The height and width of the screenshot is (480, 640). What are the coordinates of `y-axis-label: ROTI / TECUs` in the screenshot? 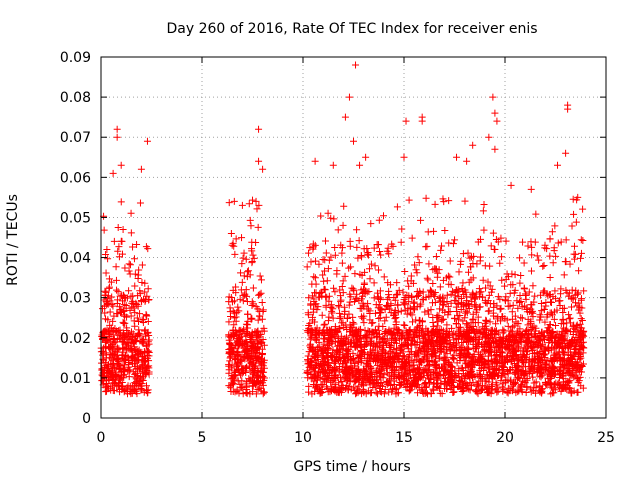 It's located at (13, 240).